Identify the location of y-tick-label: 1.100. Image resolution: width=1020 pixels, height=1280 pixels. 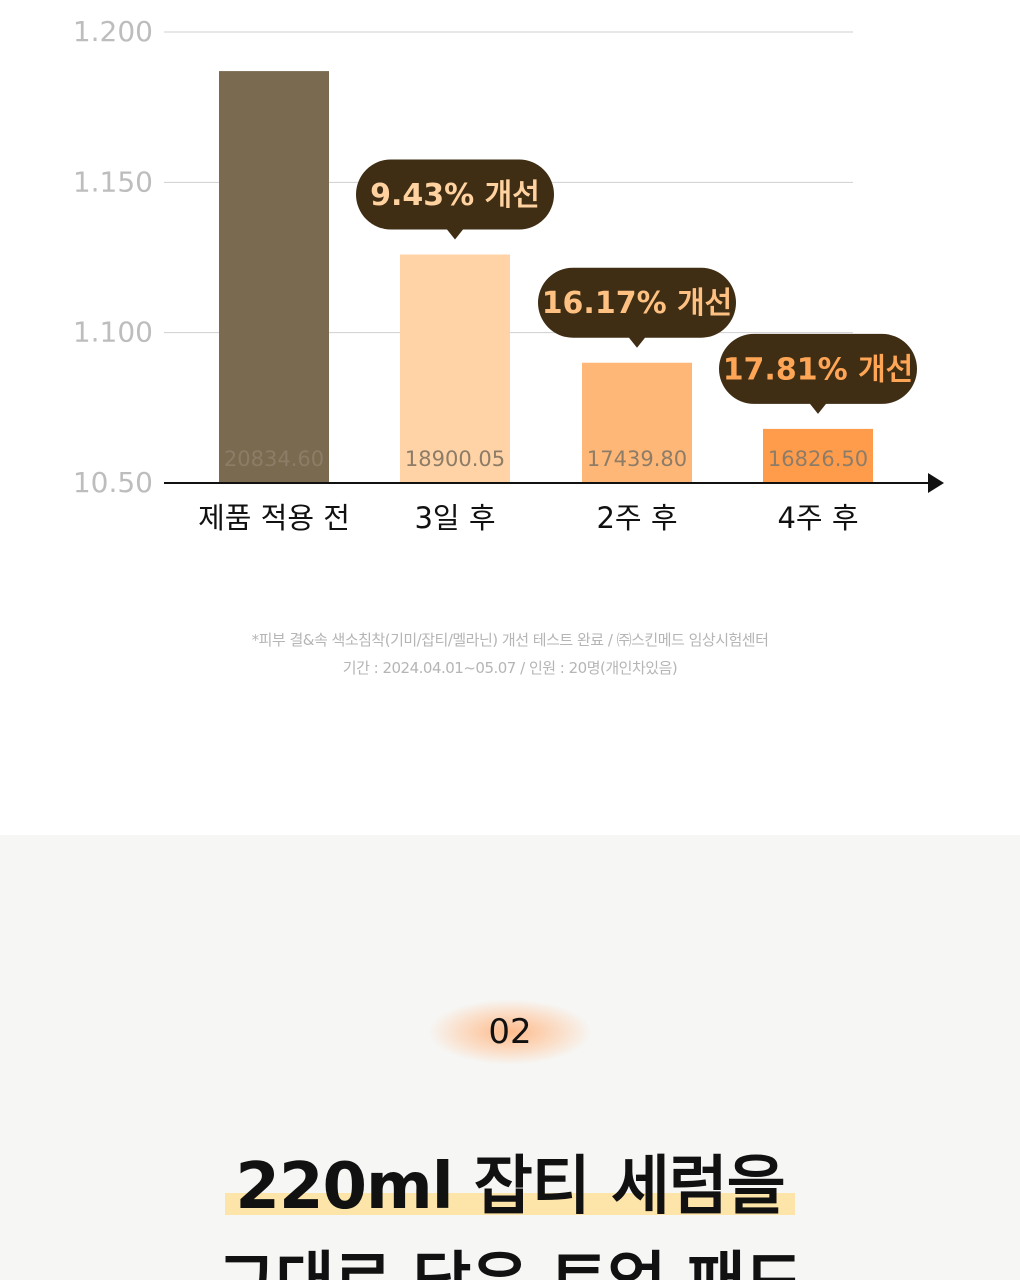
(113, 332).